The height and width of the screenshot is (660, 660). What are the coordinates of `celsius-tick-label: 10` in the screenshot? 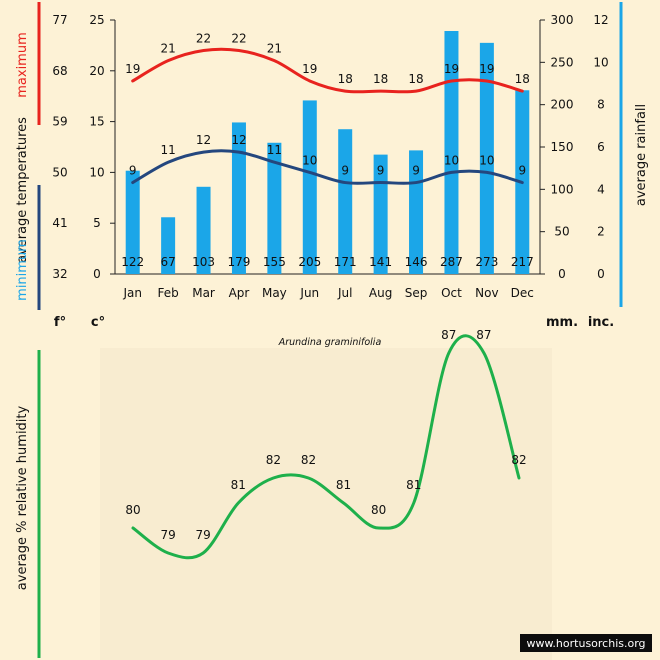 It's located at (96, 172).